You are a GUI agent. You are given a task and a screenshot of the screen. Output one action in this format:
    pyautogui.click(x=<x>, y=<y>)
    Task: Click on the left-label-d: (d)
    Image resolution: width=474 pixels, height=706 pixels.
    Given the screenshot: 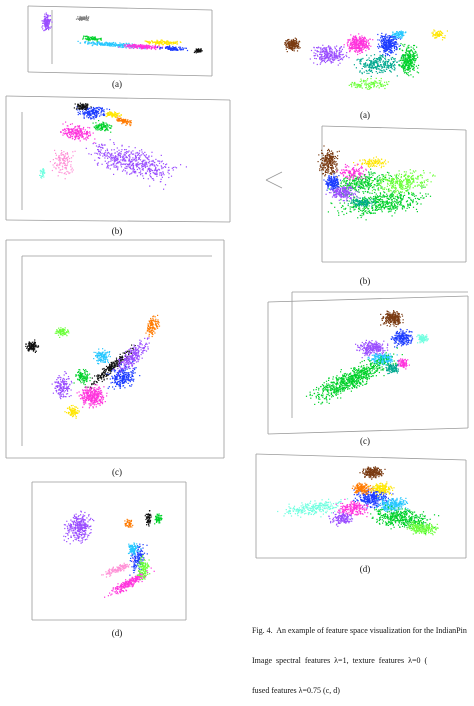 What is the action you would take?
    pyautogui.click(x=117, y=633)
    